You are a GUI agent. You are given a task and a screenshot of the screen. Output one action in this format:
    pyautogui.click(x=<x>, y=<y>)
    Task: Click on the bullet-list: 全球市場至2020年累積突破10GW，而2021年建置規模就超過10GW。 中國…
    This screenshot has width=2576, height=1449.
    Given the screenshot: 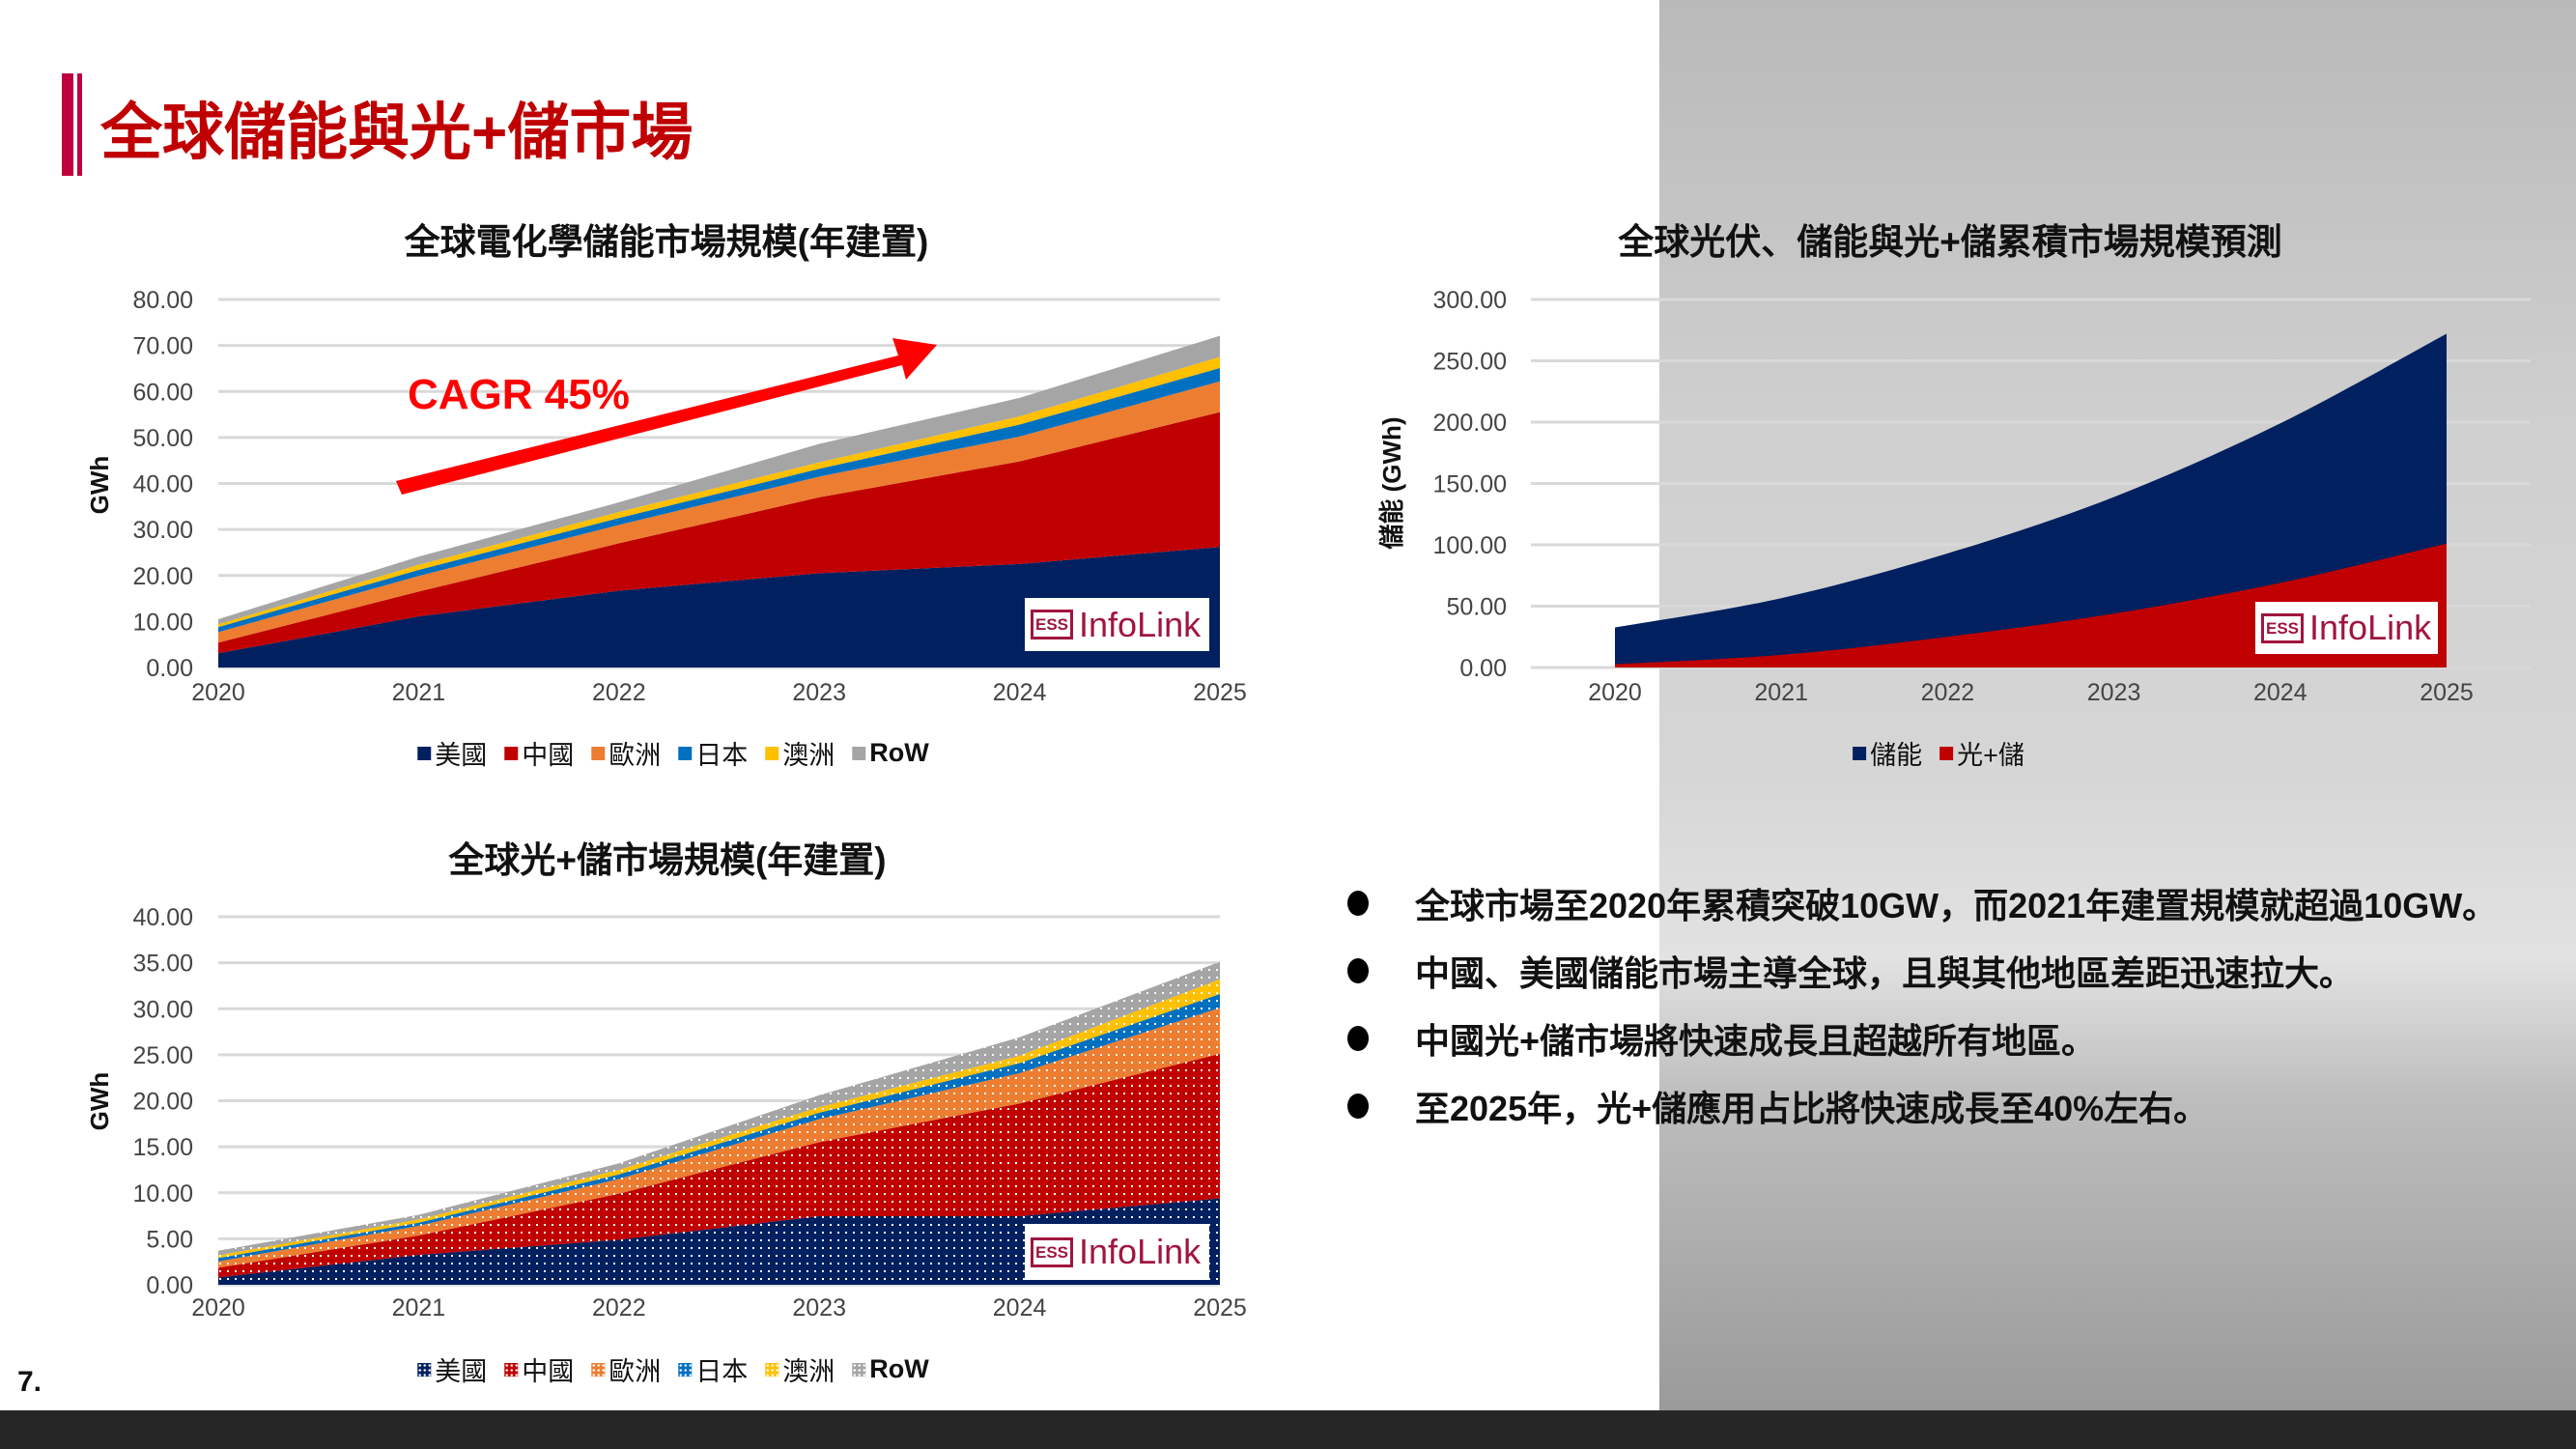 What is the action you would take?
    pyautogui.click(x=1920, y=1005)
    